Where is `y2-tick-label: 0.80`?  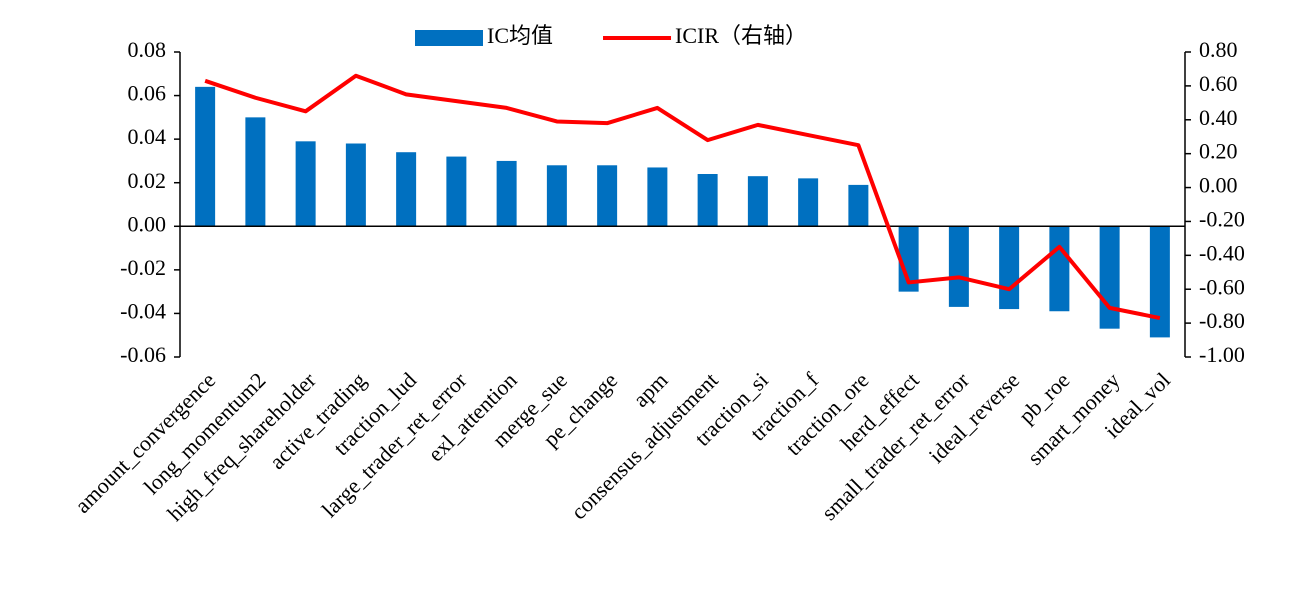 y2-tick-label: 0.80 is located at coordinates (1218, 49).